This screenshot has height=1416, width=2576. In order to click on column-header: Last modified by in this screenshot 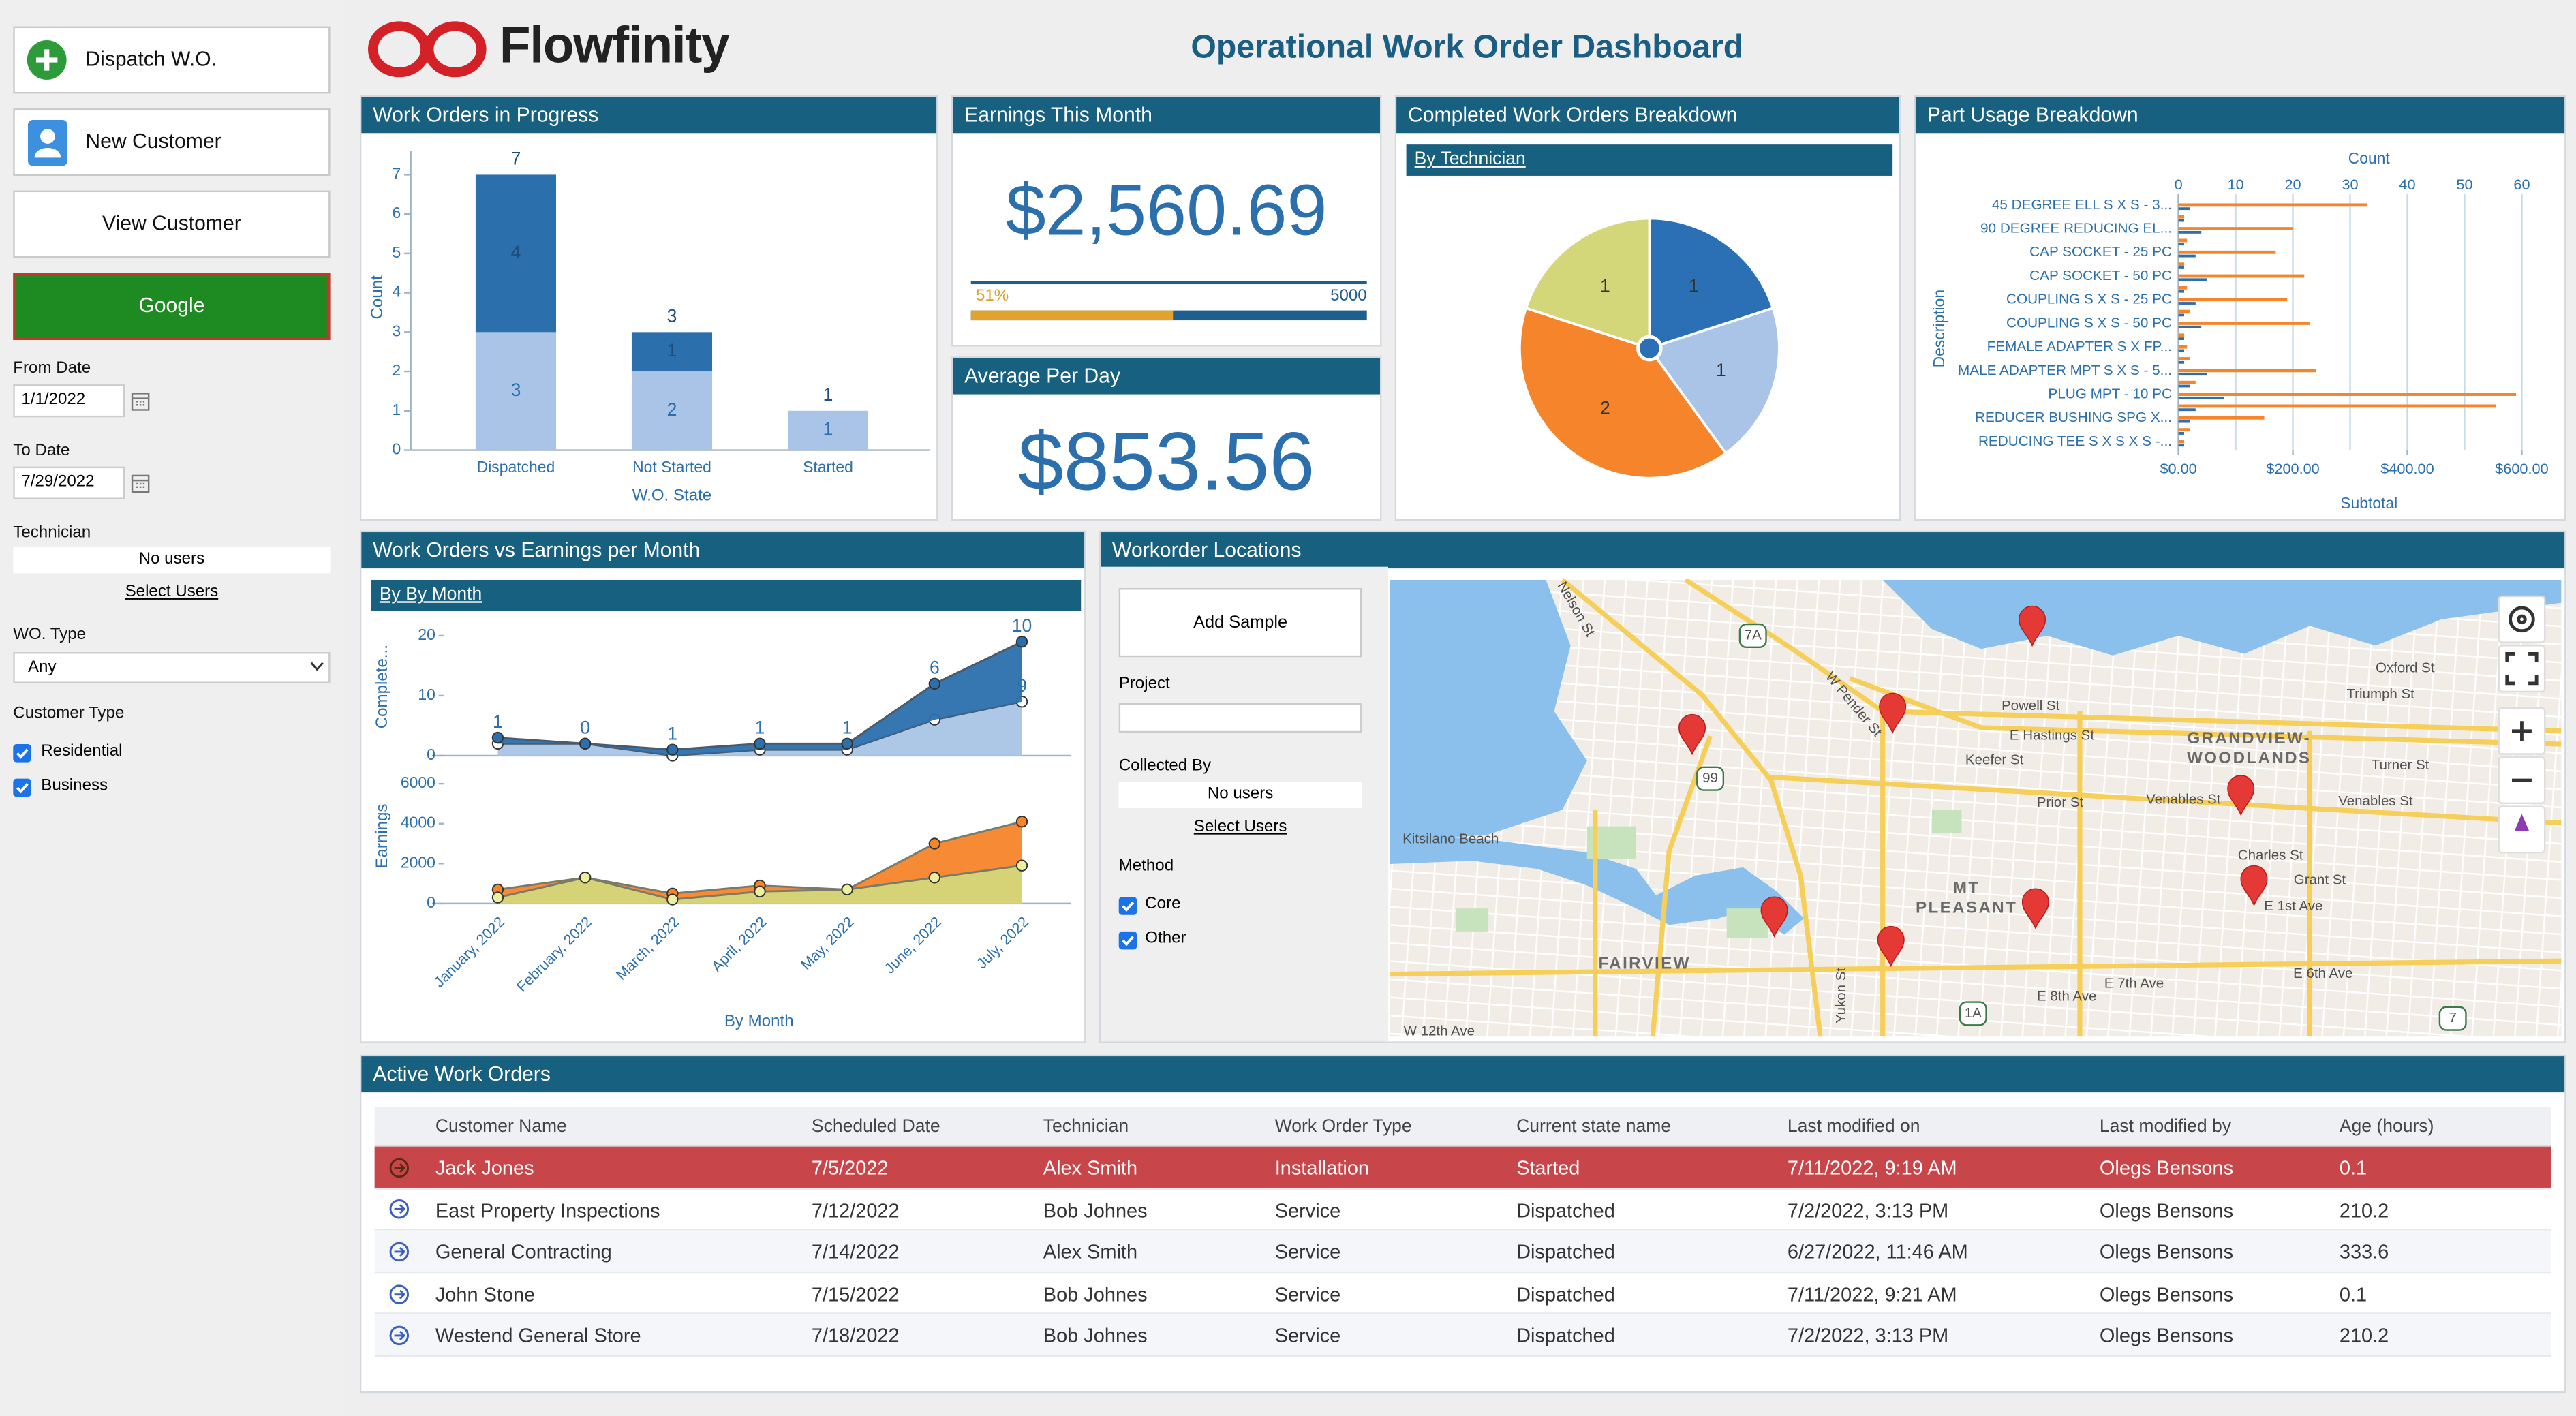, I will do `click(2165, 1127)`.